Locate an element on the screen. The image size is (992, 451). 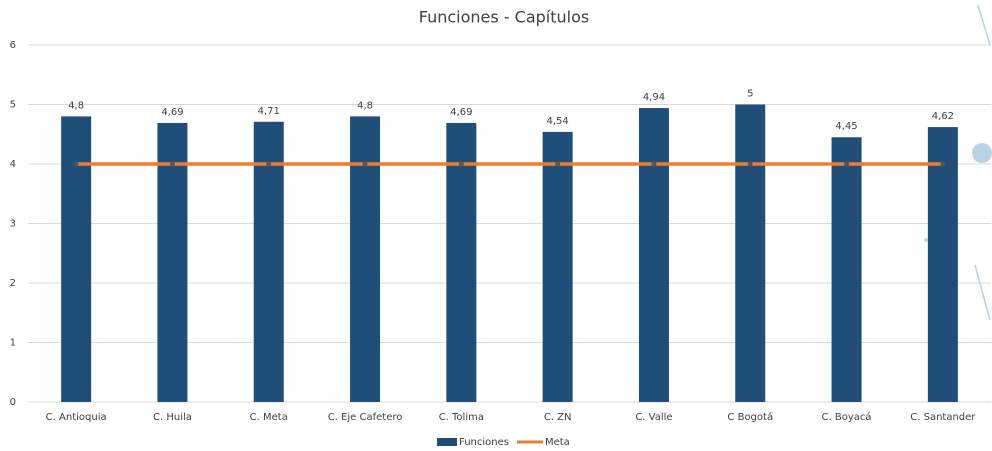
y-tick-label: 1 is located at coordinates (13, 343).